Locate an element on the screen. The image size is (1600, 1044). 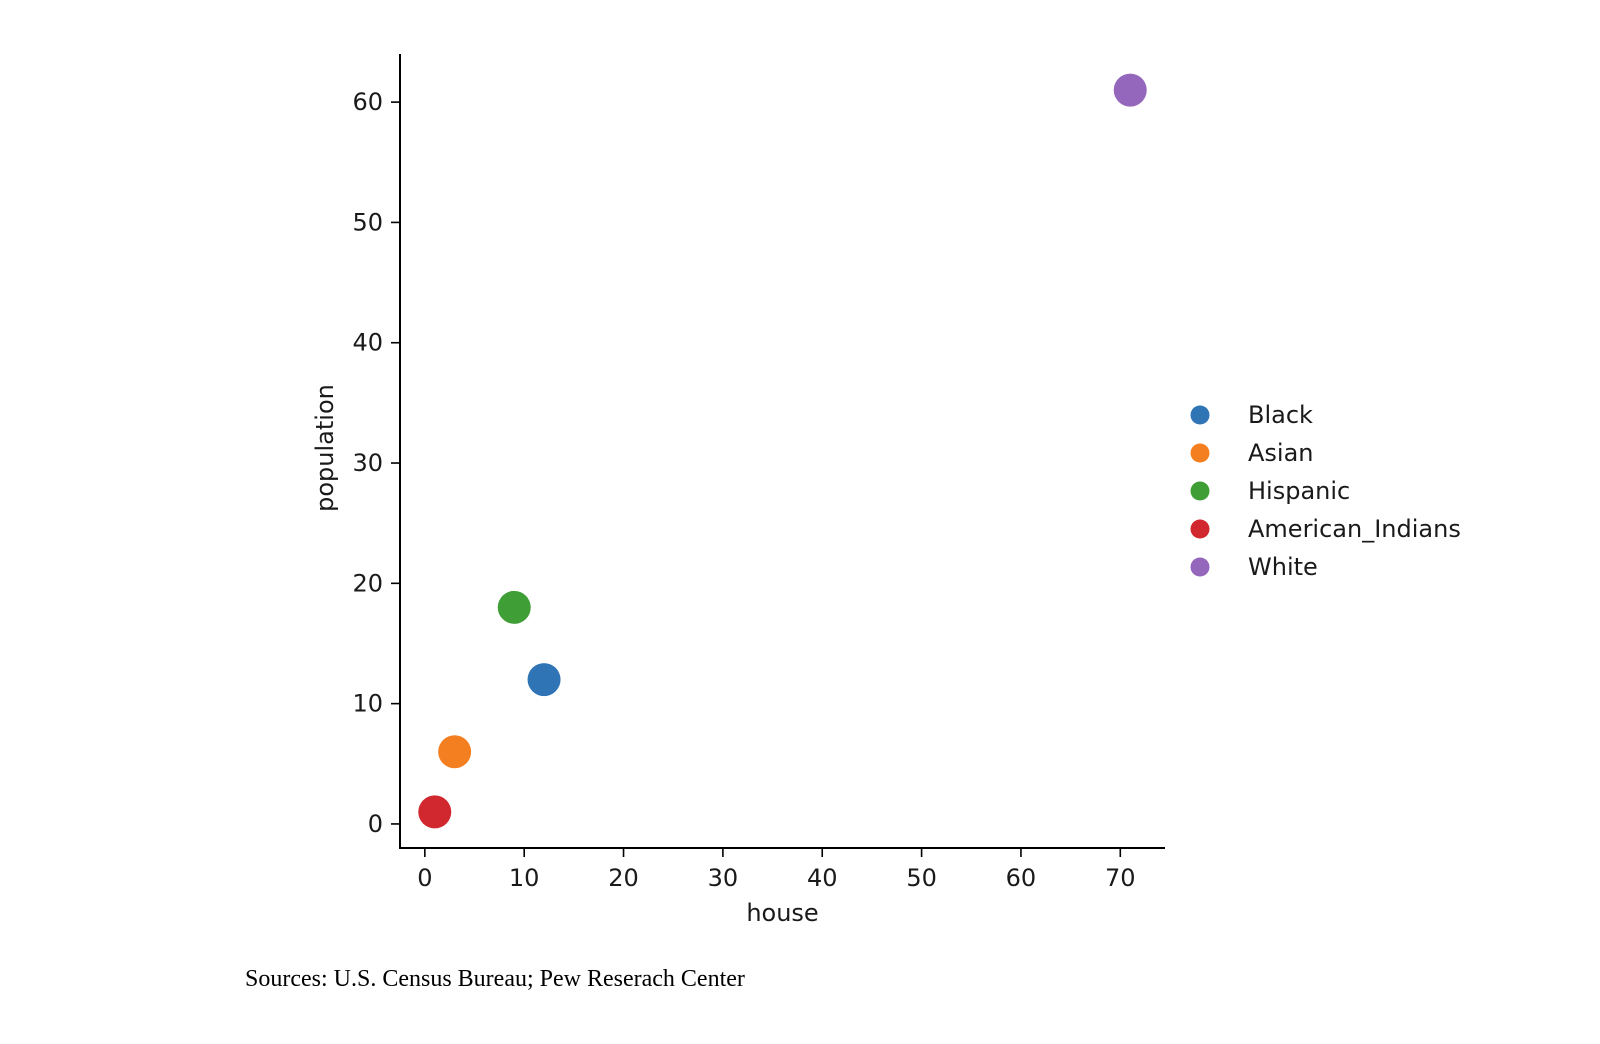
x-tick-label: 50 is located at coordinates (921, 878).